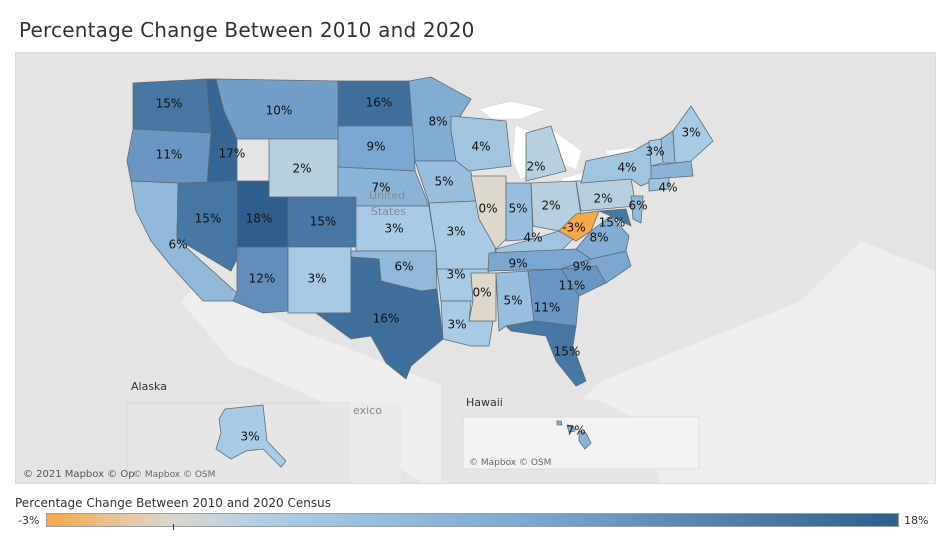 The height and width of the screenshot is (544, 946). Describe the element at coordinates (637, 206) in the screenshot. I see `label-new-jersey: 6%` at that location.